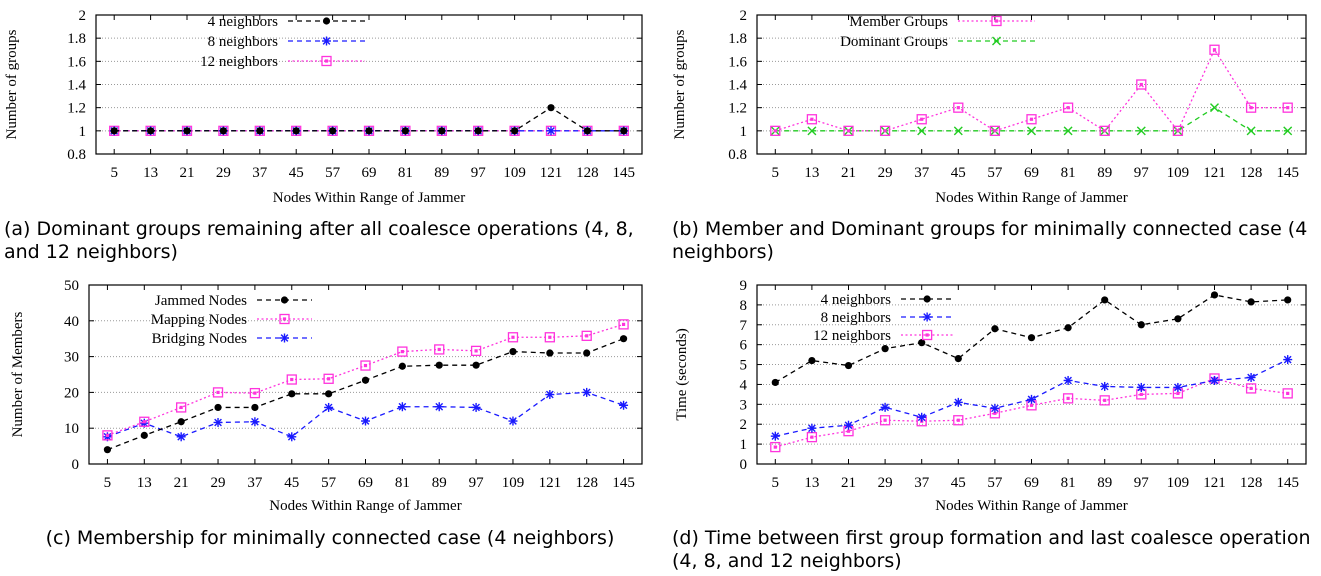 This screenshot has height=576, width=1321. I want to click on legend-label-8-neighbors: 8 neighbors, so click(856, 318).